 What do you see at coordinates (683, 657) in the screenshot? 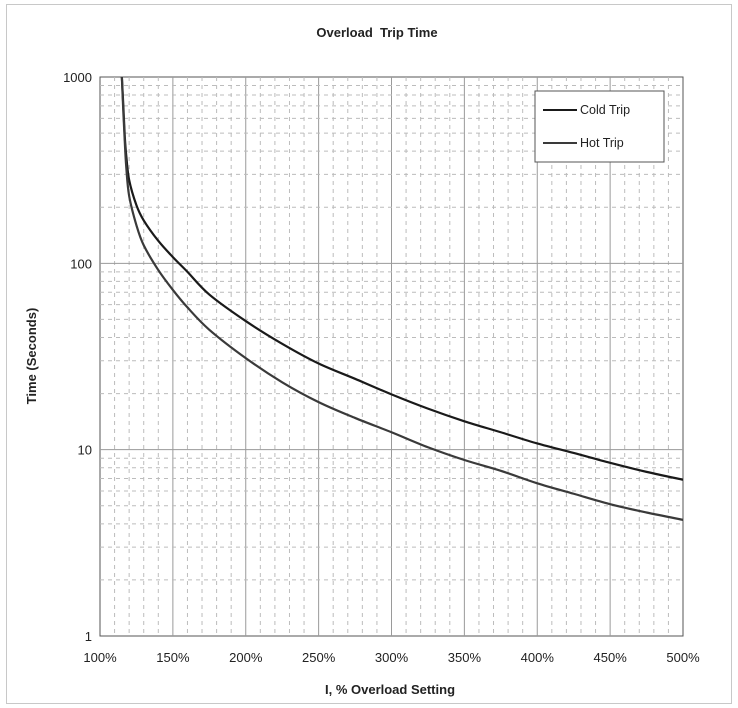
I see `x-tick-label: 500%` at bounding box center [683, 657].